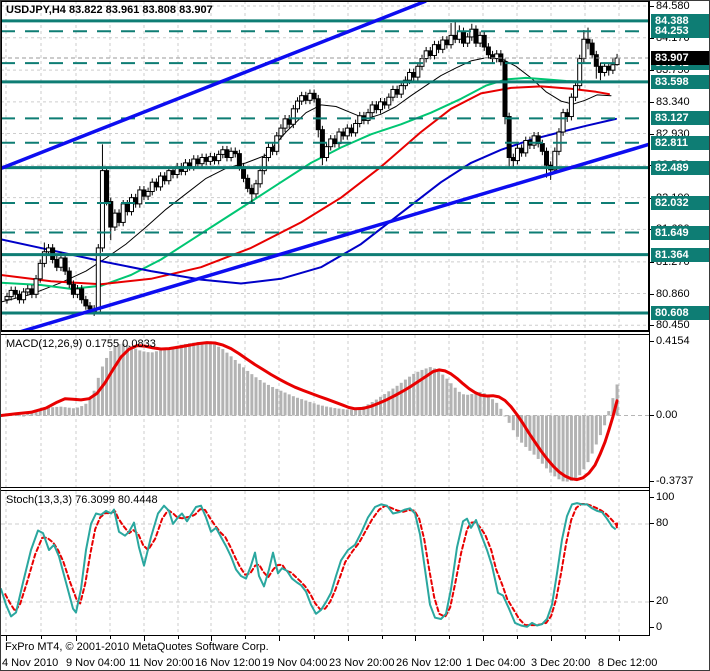 The width and height of the screenshot is (710, 671). I want to click on stoch-axis-label: 80, so click(662, 522).